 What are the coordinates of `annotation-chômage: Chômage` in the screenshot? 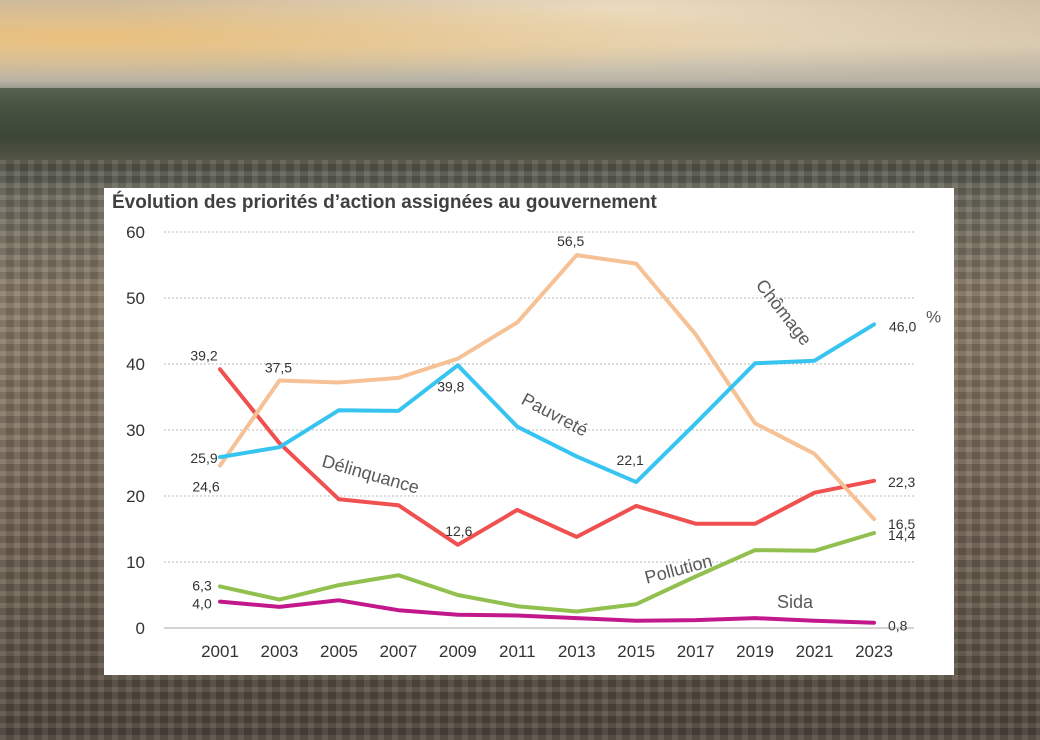 It's located at (784, 312).